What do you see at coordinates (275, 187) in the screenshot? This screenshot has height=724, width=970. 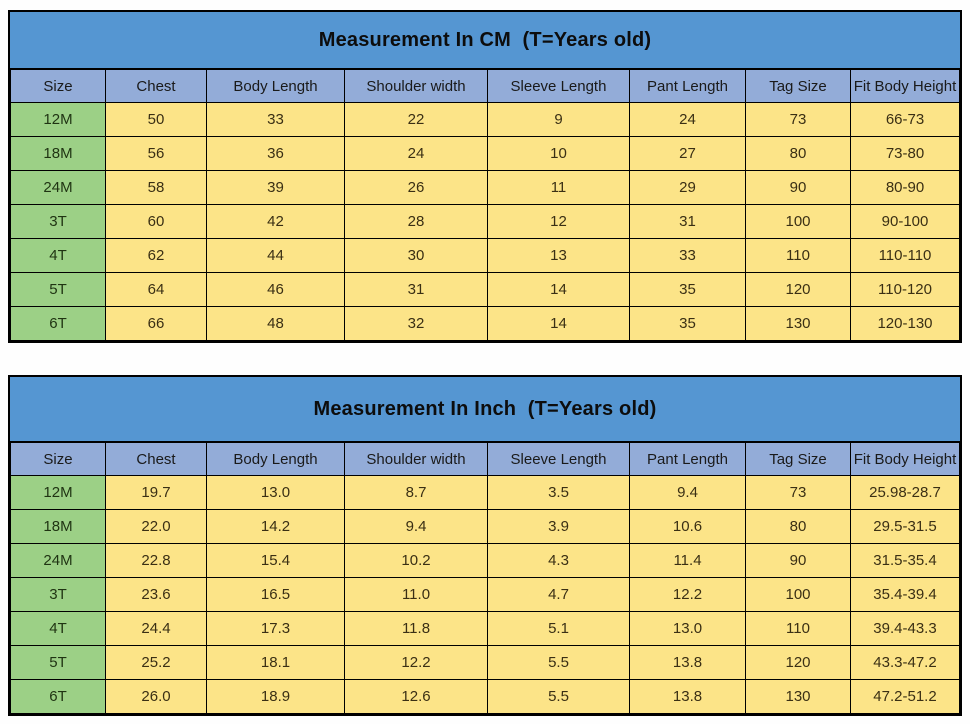 I see `value-cell: 39` at bounding box center [275, 187].